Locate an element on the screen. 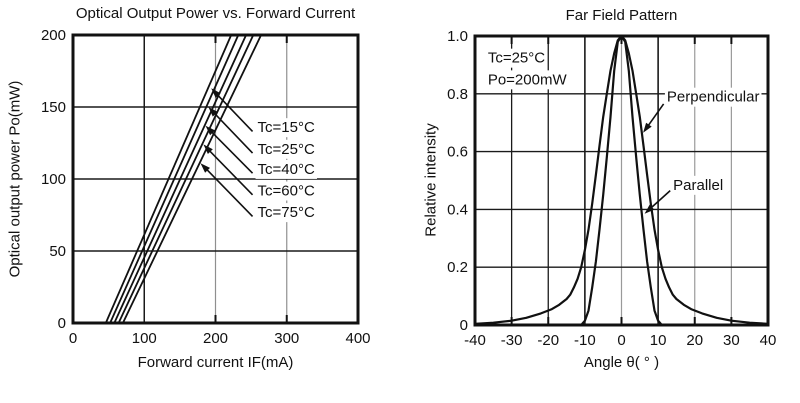 This screenshot has height=403, width=800. y-tick-label: 0.6 is located at coordinates (457, 152).